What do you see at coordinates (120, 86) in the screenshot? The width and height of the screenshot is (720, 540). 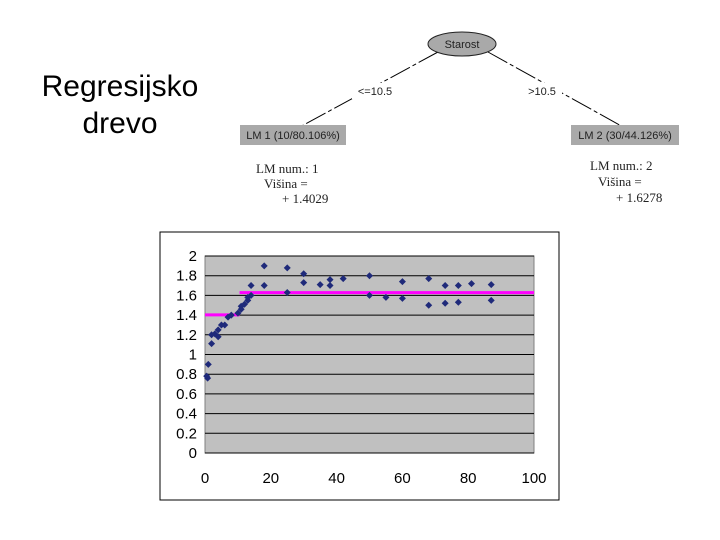 I see `slide-title-line: Regresijsko` at bounding box center [120, 86].